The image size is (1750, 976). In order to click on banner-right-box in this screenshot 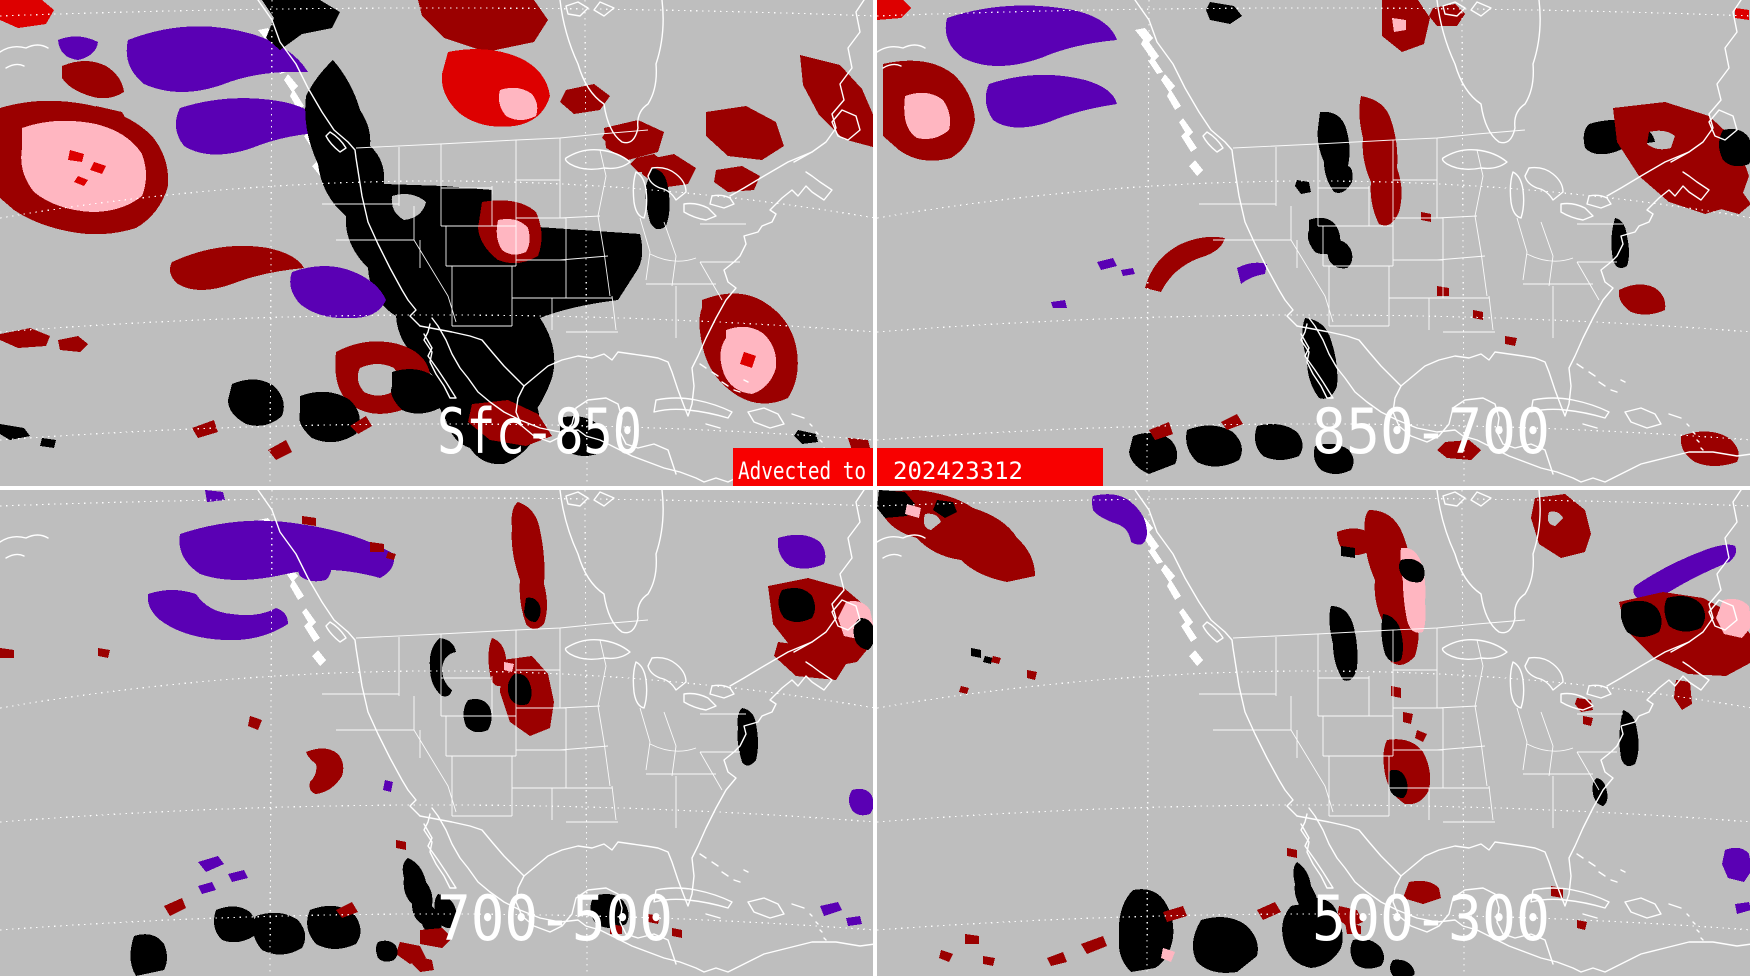, I will do `click(990, 467)`.